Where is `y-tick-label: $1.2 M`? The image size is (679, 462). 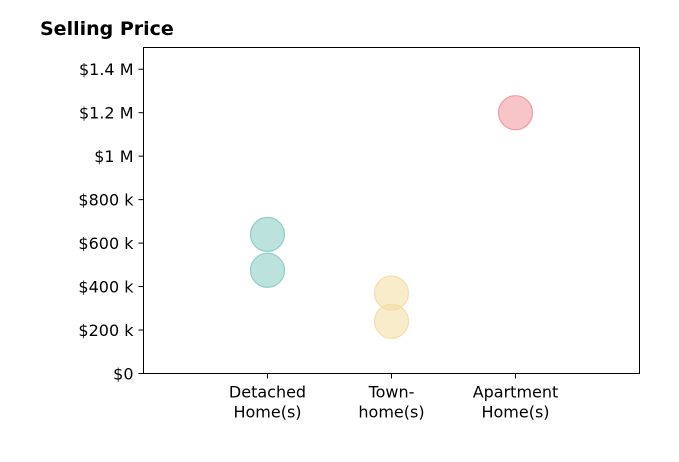 y-tick-label: $1.2 M is located at coordinates (106, 113).